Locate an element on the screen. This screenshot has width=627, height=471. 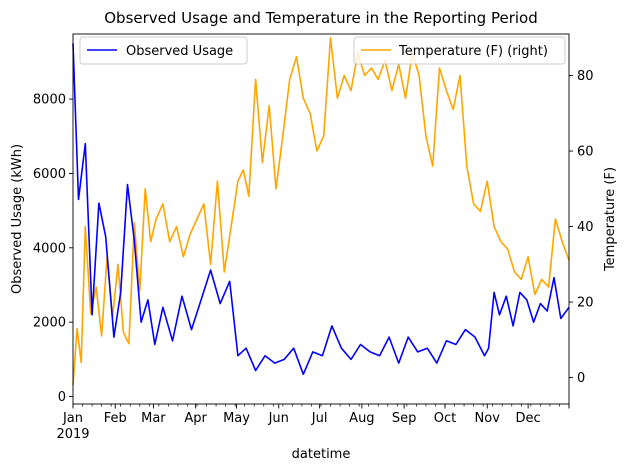
legend-box-left is located at coordinates (163, 50).